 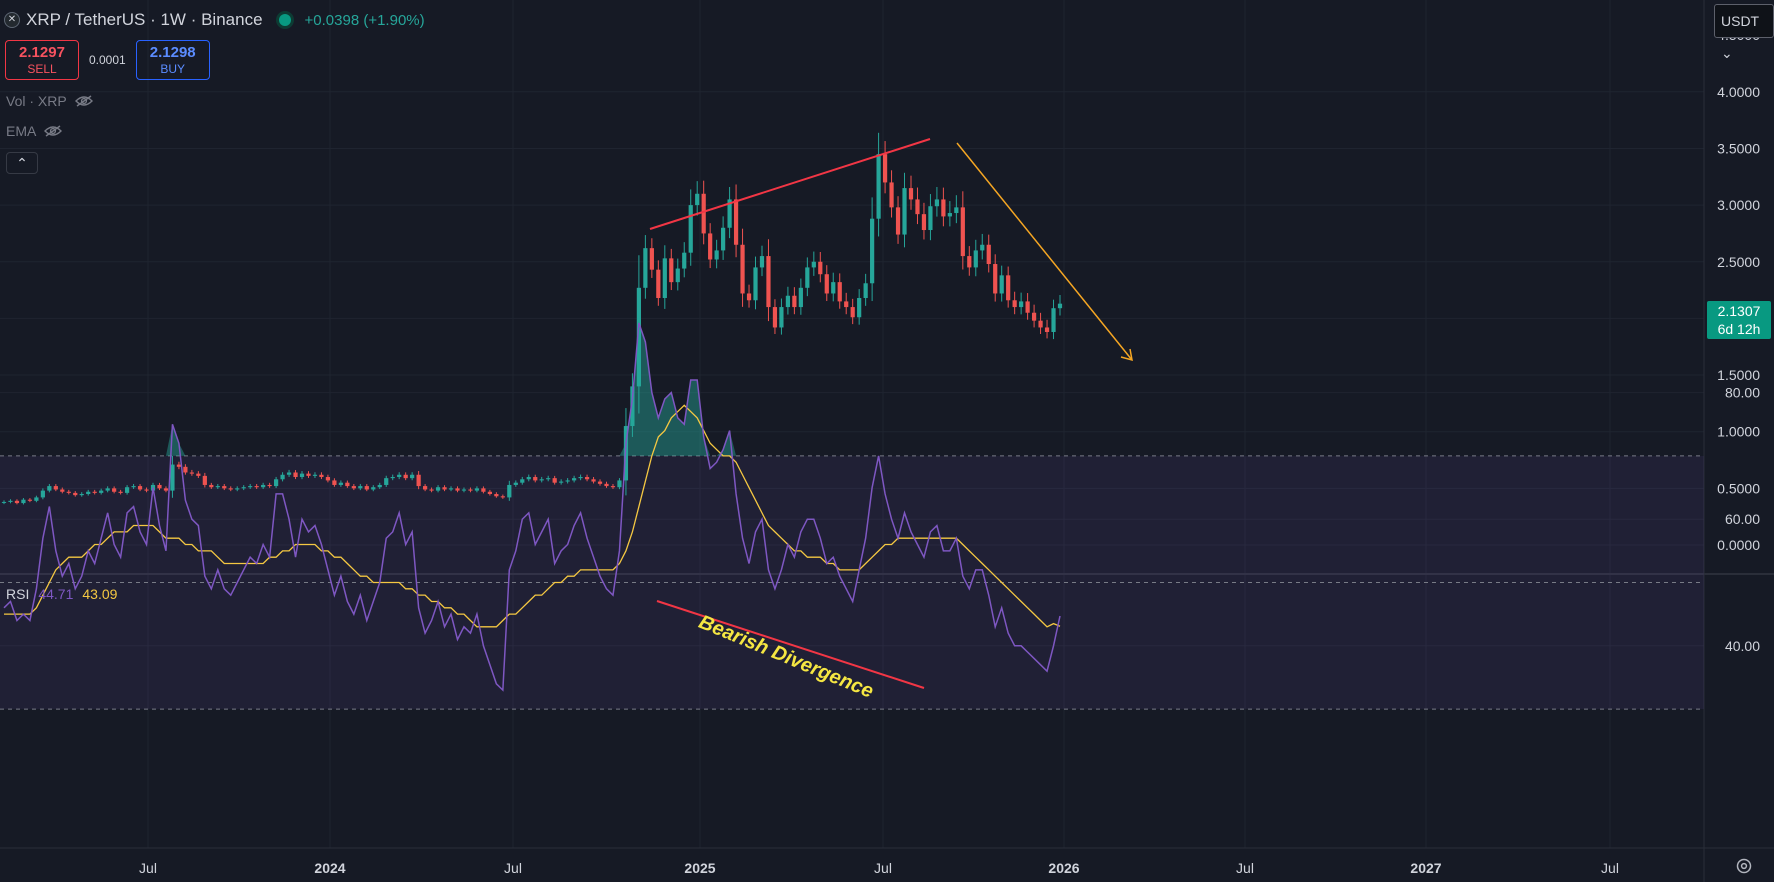 I want to click on indicator-ema: EMA, so click(x=34, y=131).